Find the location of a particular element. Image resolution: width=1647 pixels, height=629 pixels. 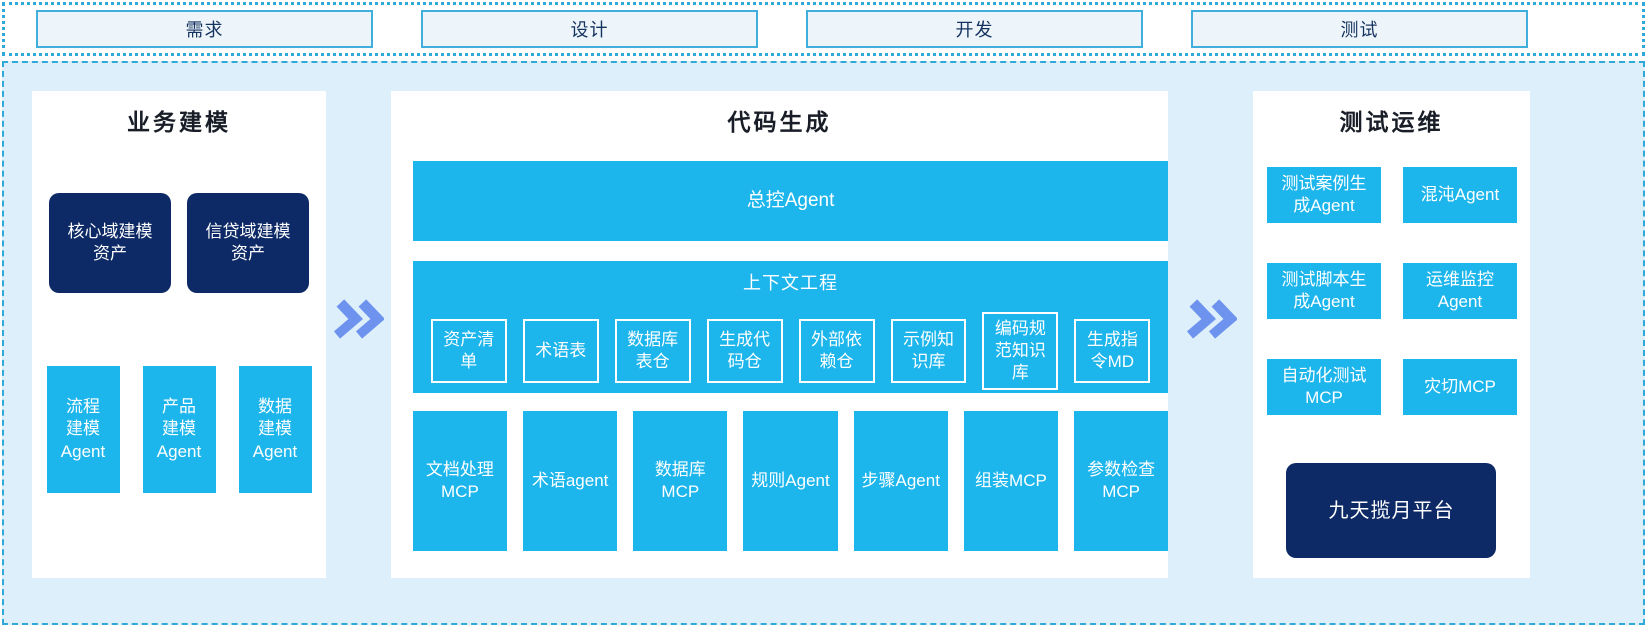

context-engineering-title: 上下文工程 is located at coordinates (791, 283).